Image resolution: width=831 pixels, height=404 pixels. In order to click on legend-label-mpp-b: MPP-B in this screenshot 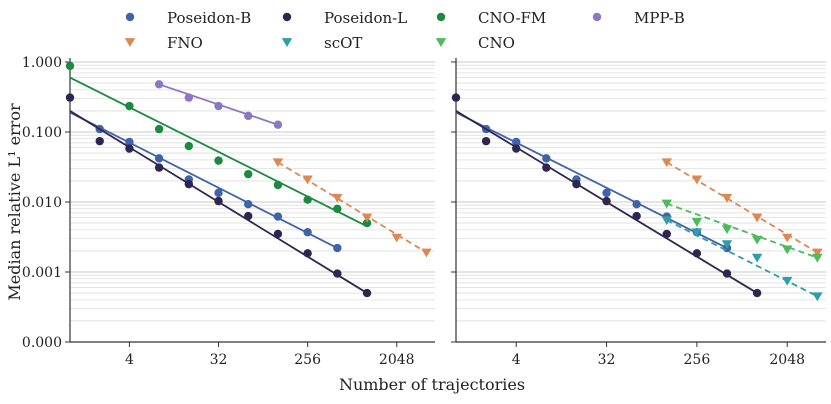, I will do `click(659, 18)`.